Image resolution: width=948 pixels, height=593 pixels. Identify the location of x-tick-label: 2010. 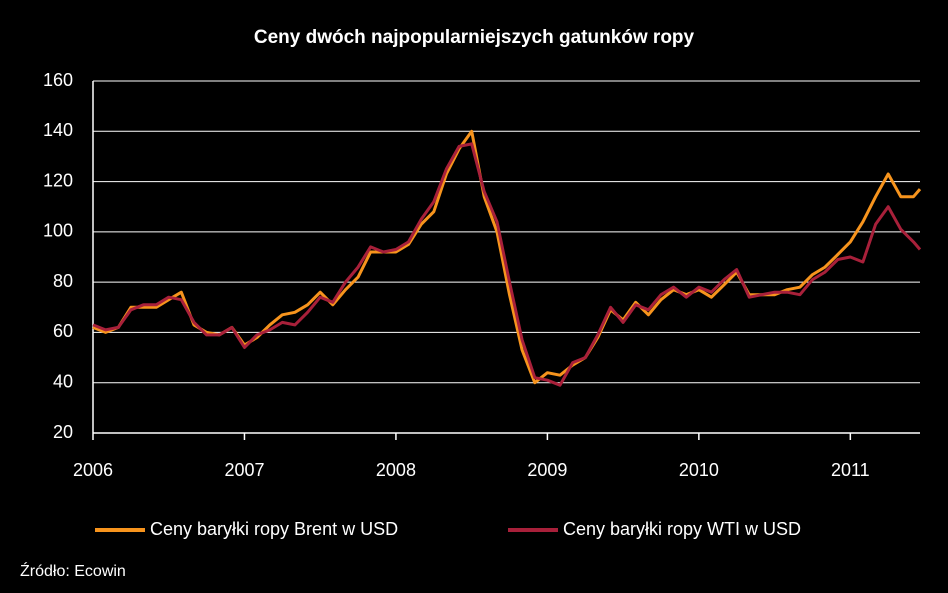
(699, 470).